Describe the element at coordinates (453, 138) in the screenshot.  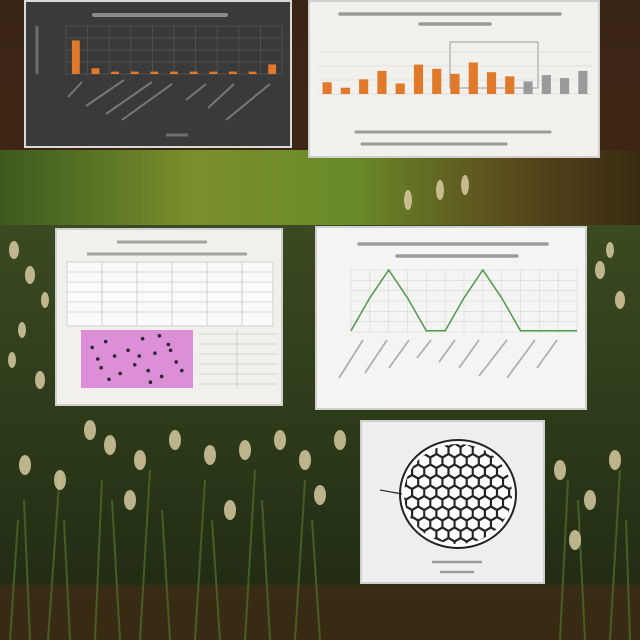
I see `caption-scribble` at that location.